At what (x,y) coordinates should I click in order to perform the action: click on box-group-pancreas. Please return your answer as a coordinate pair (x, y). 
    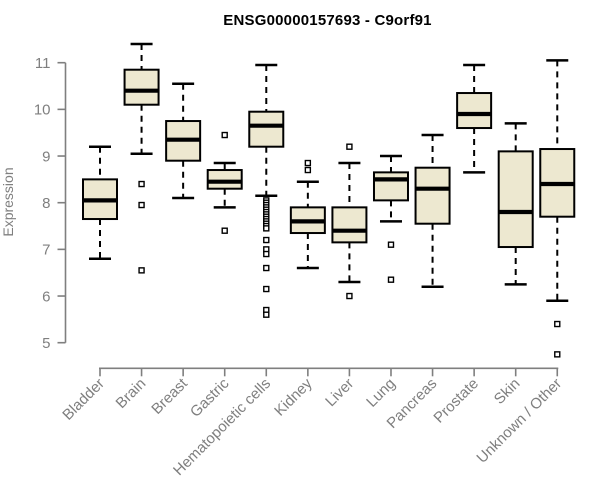
    Looking at the image, I should click on (432, 210).